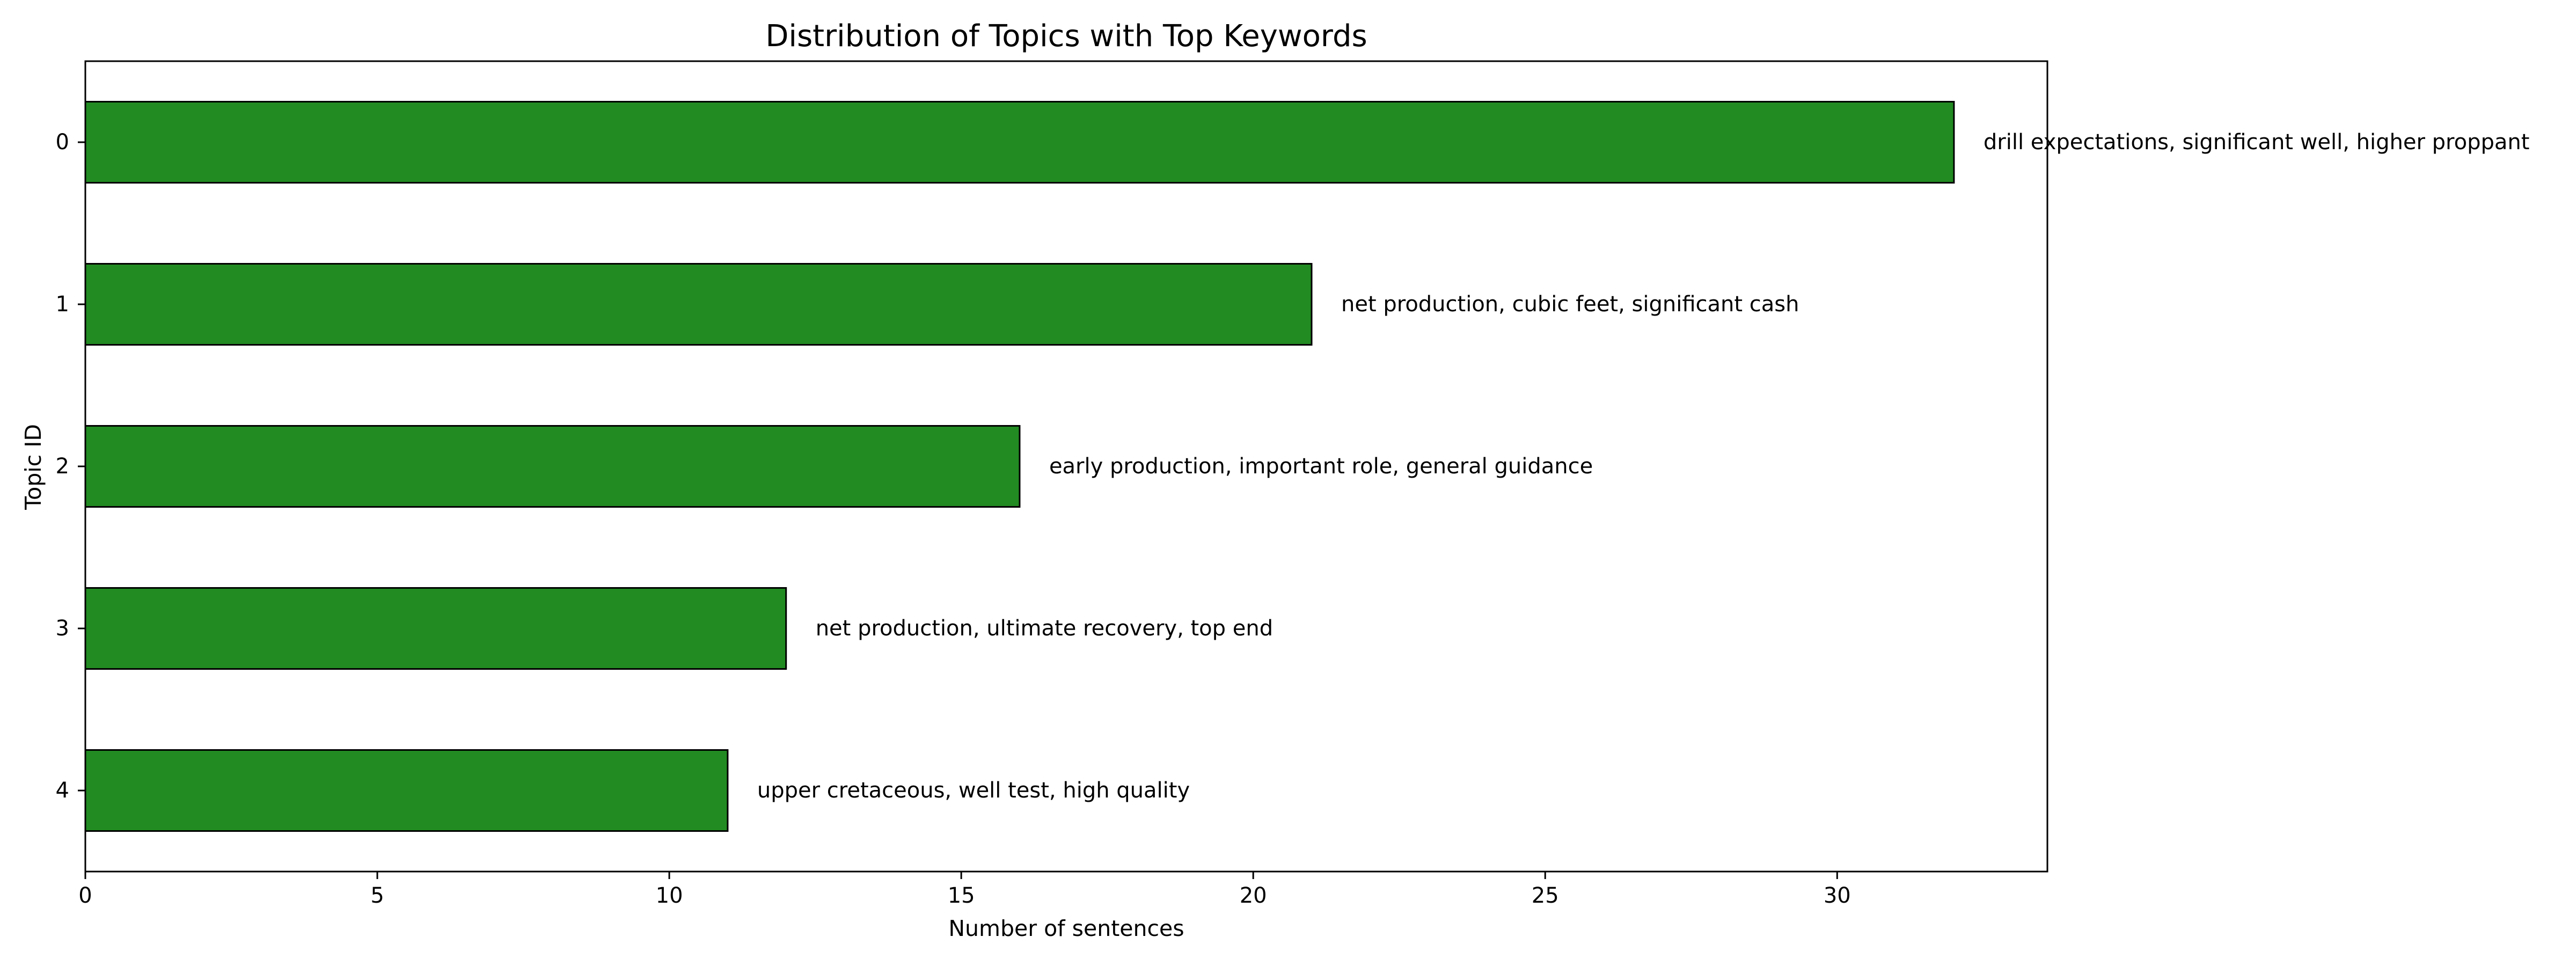 This screenshot has height=966, width=2576. What do you see at coordinates (70, 466) in the screenshot?
I see `y-axis-ticks: 0 1 2 3 4` at bounding box center [70, 466].